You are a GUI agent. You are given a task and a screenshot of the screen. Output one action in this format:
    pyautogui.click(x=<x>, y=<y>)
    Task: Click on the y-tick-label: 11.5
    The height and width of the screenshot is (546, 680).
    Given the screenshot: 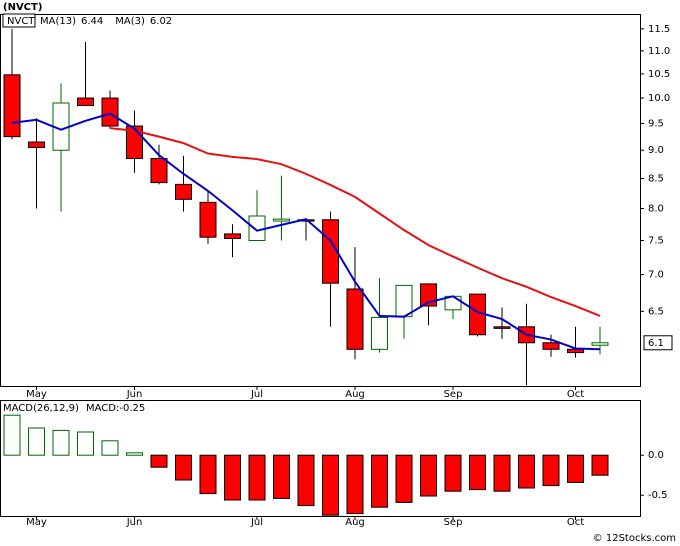 What is the action you would take?
    pyautogui.click(x=659, y=29)
    